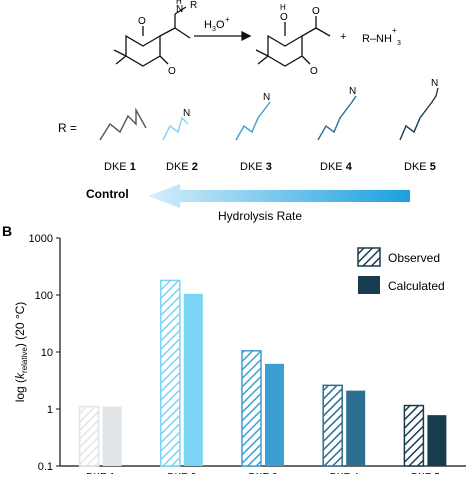  I want to click on hydrolysis-rate-label: Hydrolysis Rate, so click(260, 216).